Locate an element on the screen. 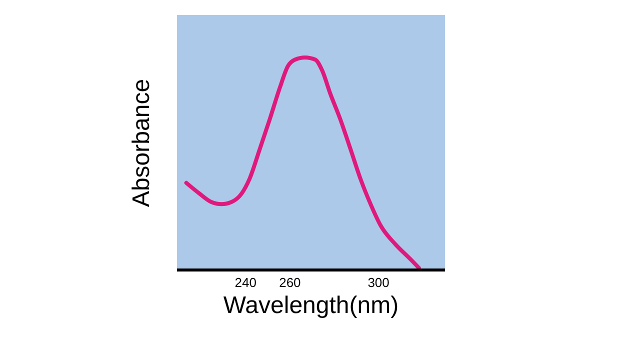  x-tick-label: 240 is located at coordinates (245, 282).